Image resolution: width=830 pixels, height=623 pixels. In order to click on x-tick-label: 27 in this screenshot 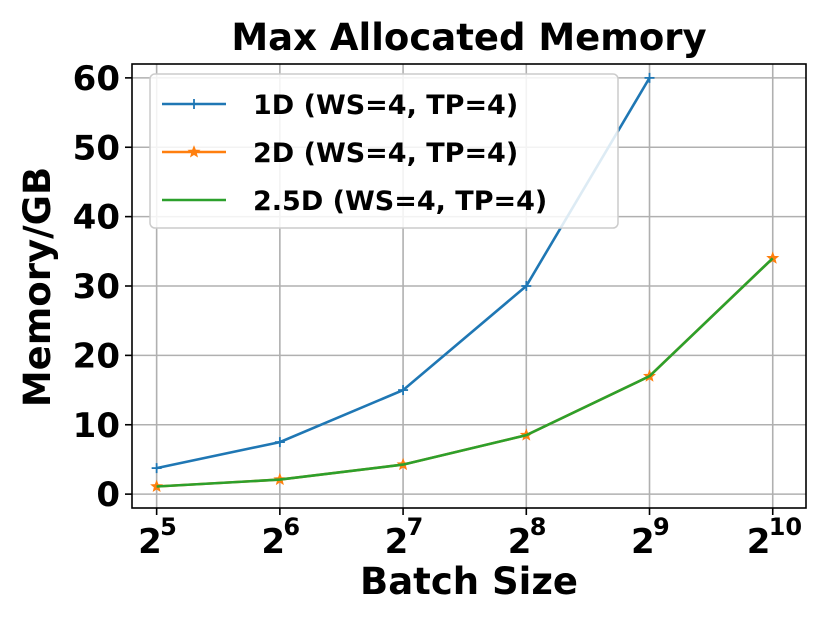, I will do `click(404, 537)`.